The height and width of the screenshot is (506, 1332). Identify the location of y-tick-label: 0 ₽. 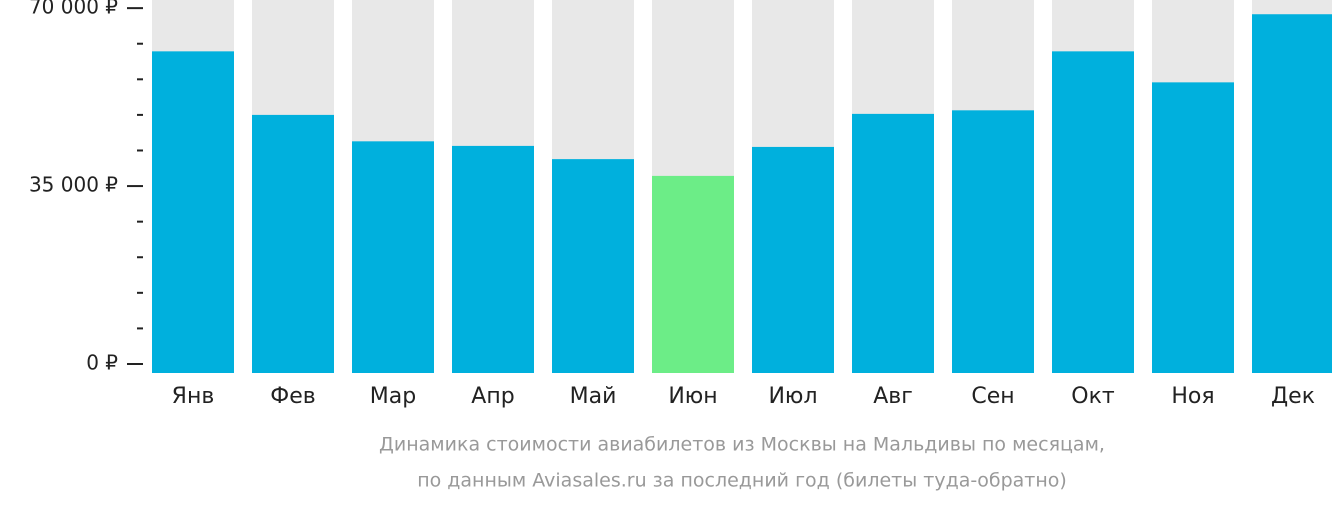
(102, 363).